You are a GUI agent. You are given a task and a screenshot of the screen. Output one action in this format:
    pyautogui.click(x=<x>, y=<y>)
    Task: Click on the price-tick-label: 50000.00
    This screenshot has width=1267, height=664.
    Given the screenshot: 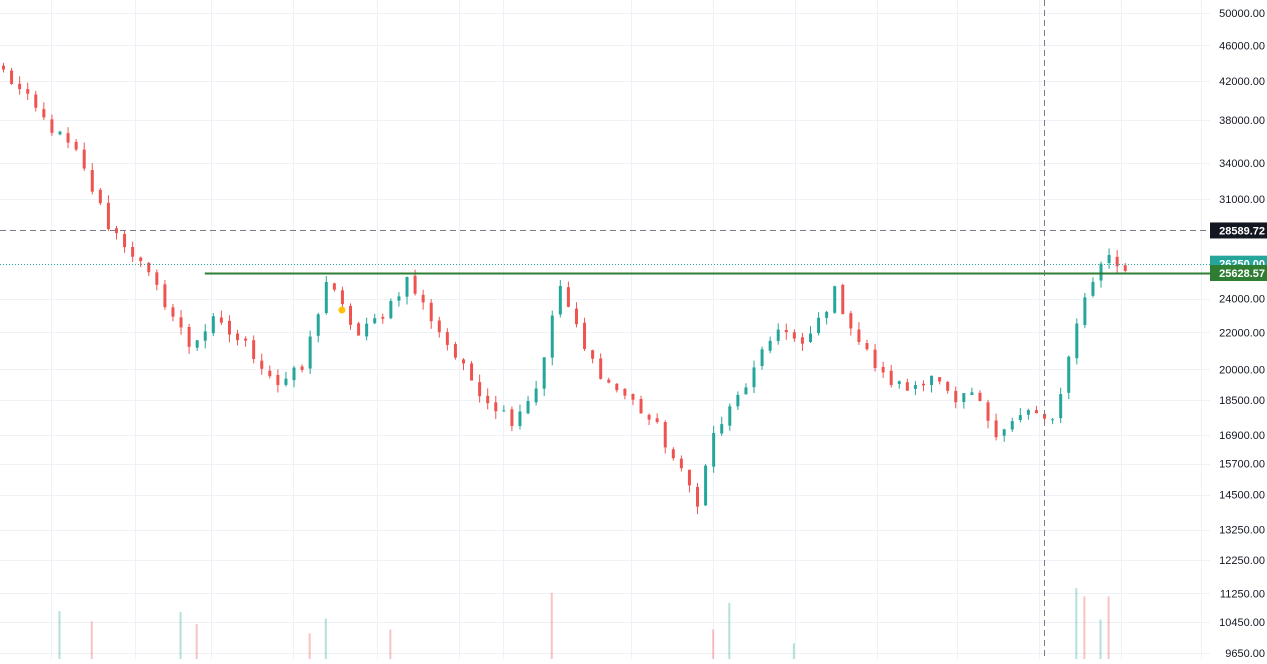 What is the action you would take?
    pyautogui.click(x=1242, y=14)
    